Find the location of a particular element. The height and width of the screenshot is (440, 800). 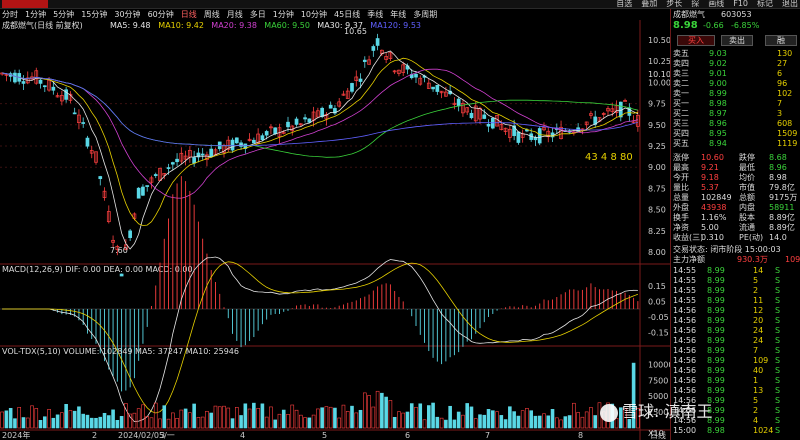

price-tick-label: 9.75 is located at coordinates (657, 104).